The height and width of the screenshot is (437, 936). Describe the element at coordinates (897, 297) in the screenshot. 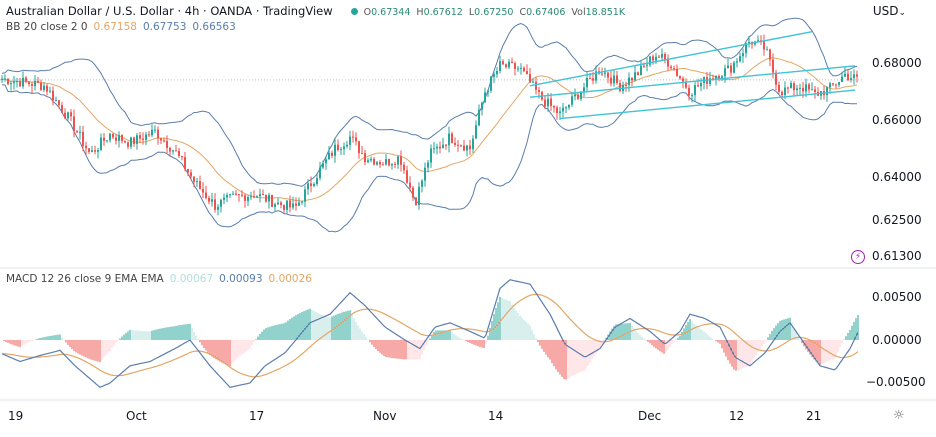

I see `macd-axis-label: 0.00500` at that location.